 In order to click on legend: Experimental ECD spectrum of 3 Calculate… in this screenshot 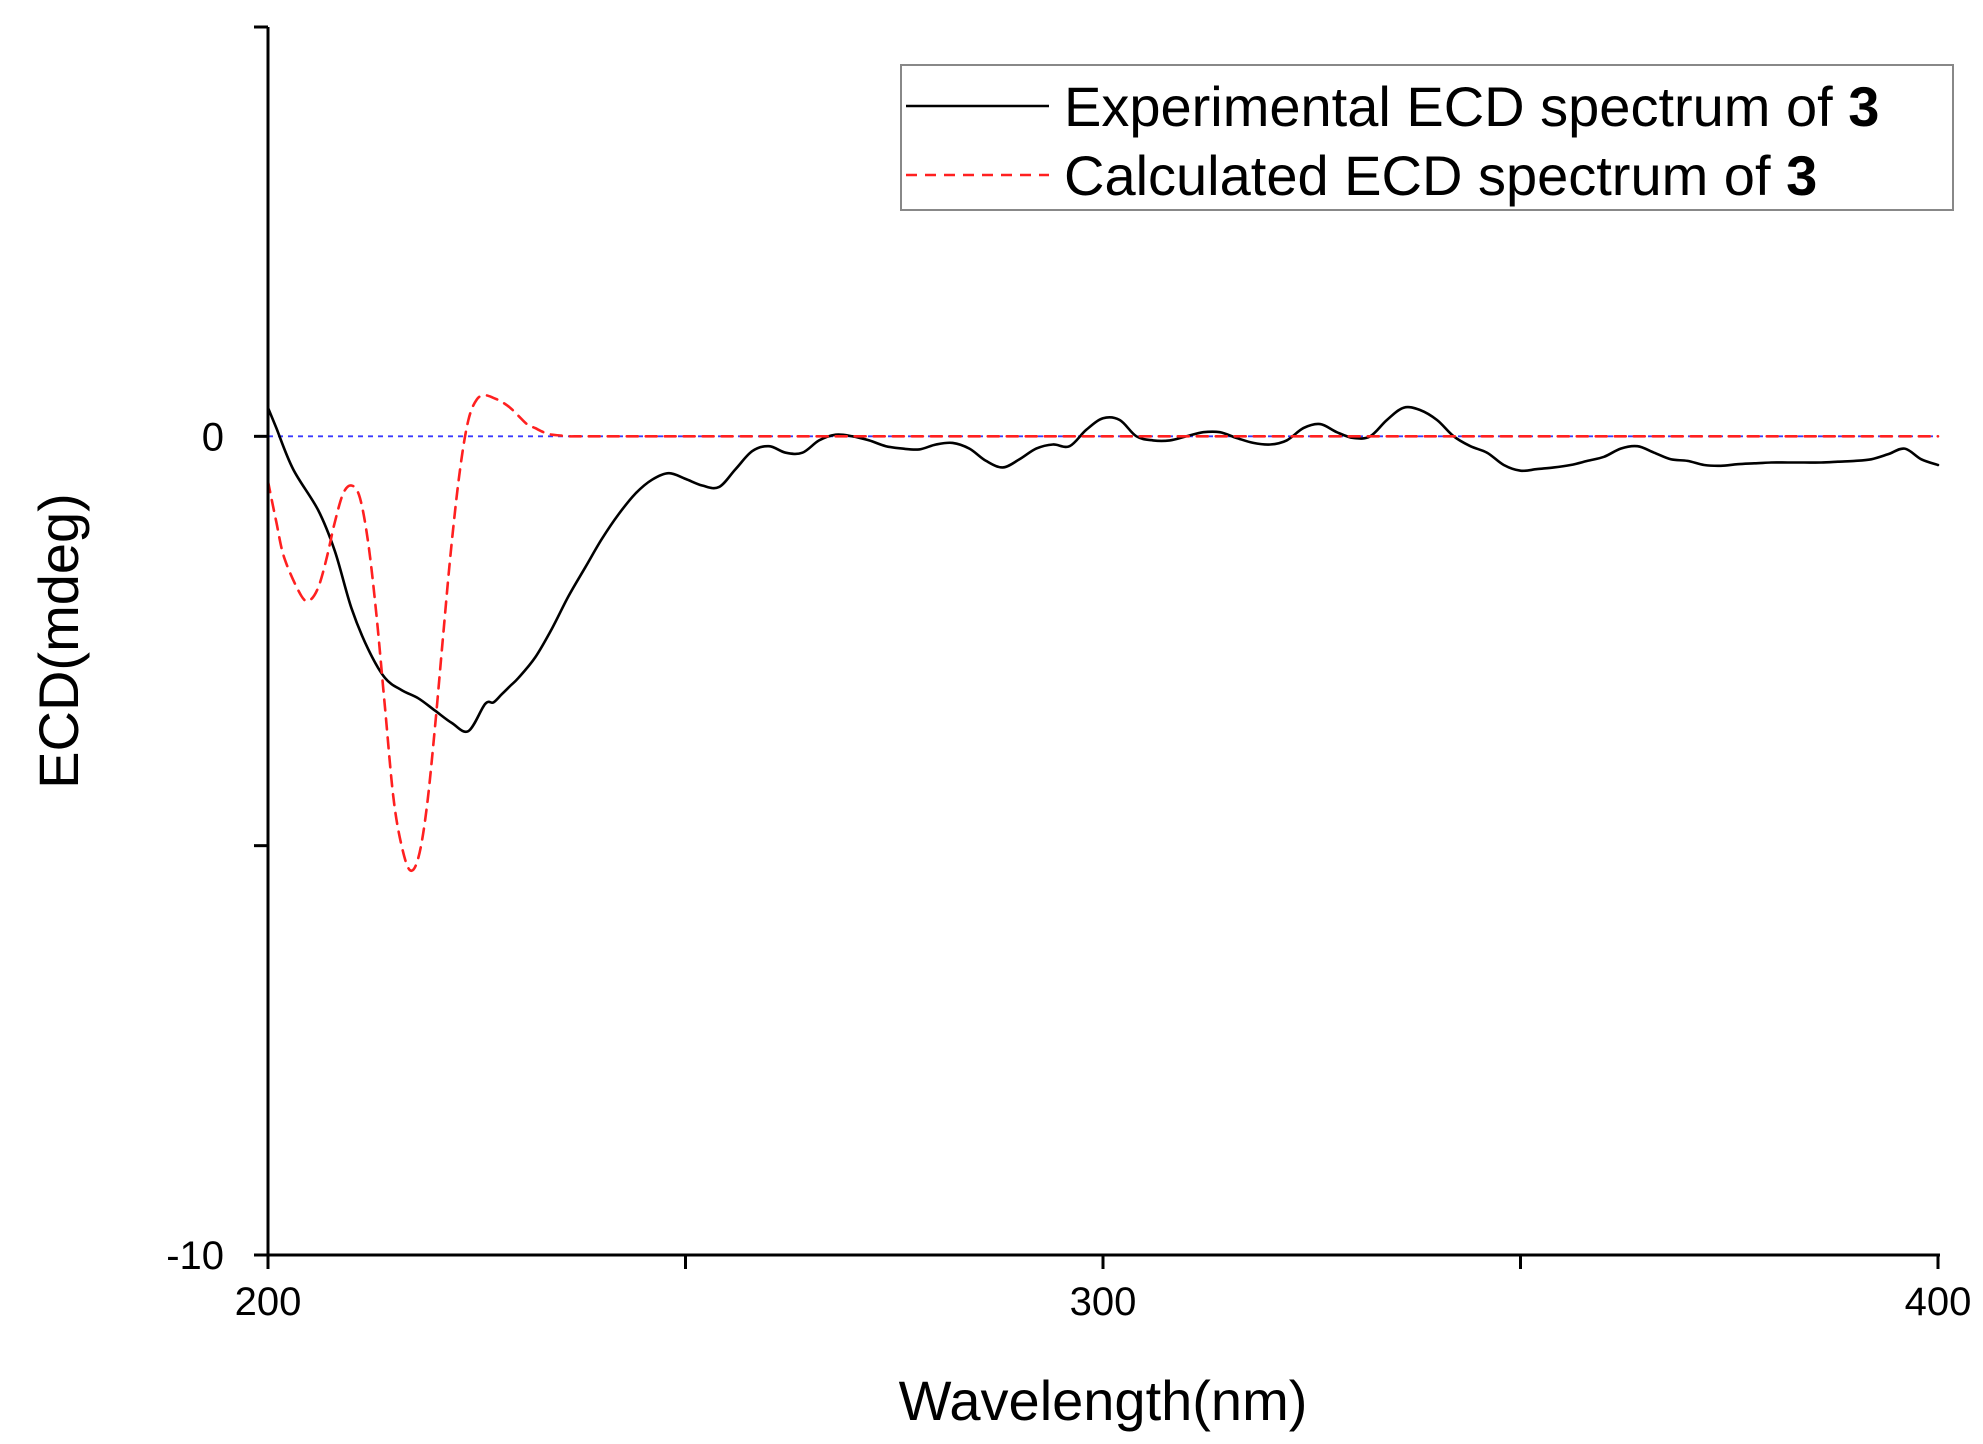, I will do `click(1427, 137)`.